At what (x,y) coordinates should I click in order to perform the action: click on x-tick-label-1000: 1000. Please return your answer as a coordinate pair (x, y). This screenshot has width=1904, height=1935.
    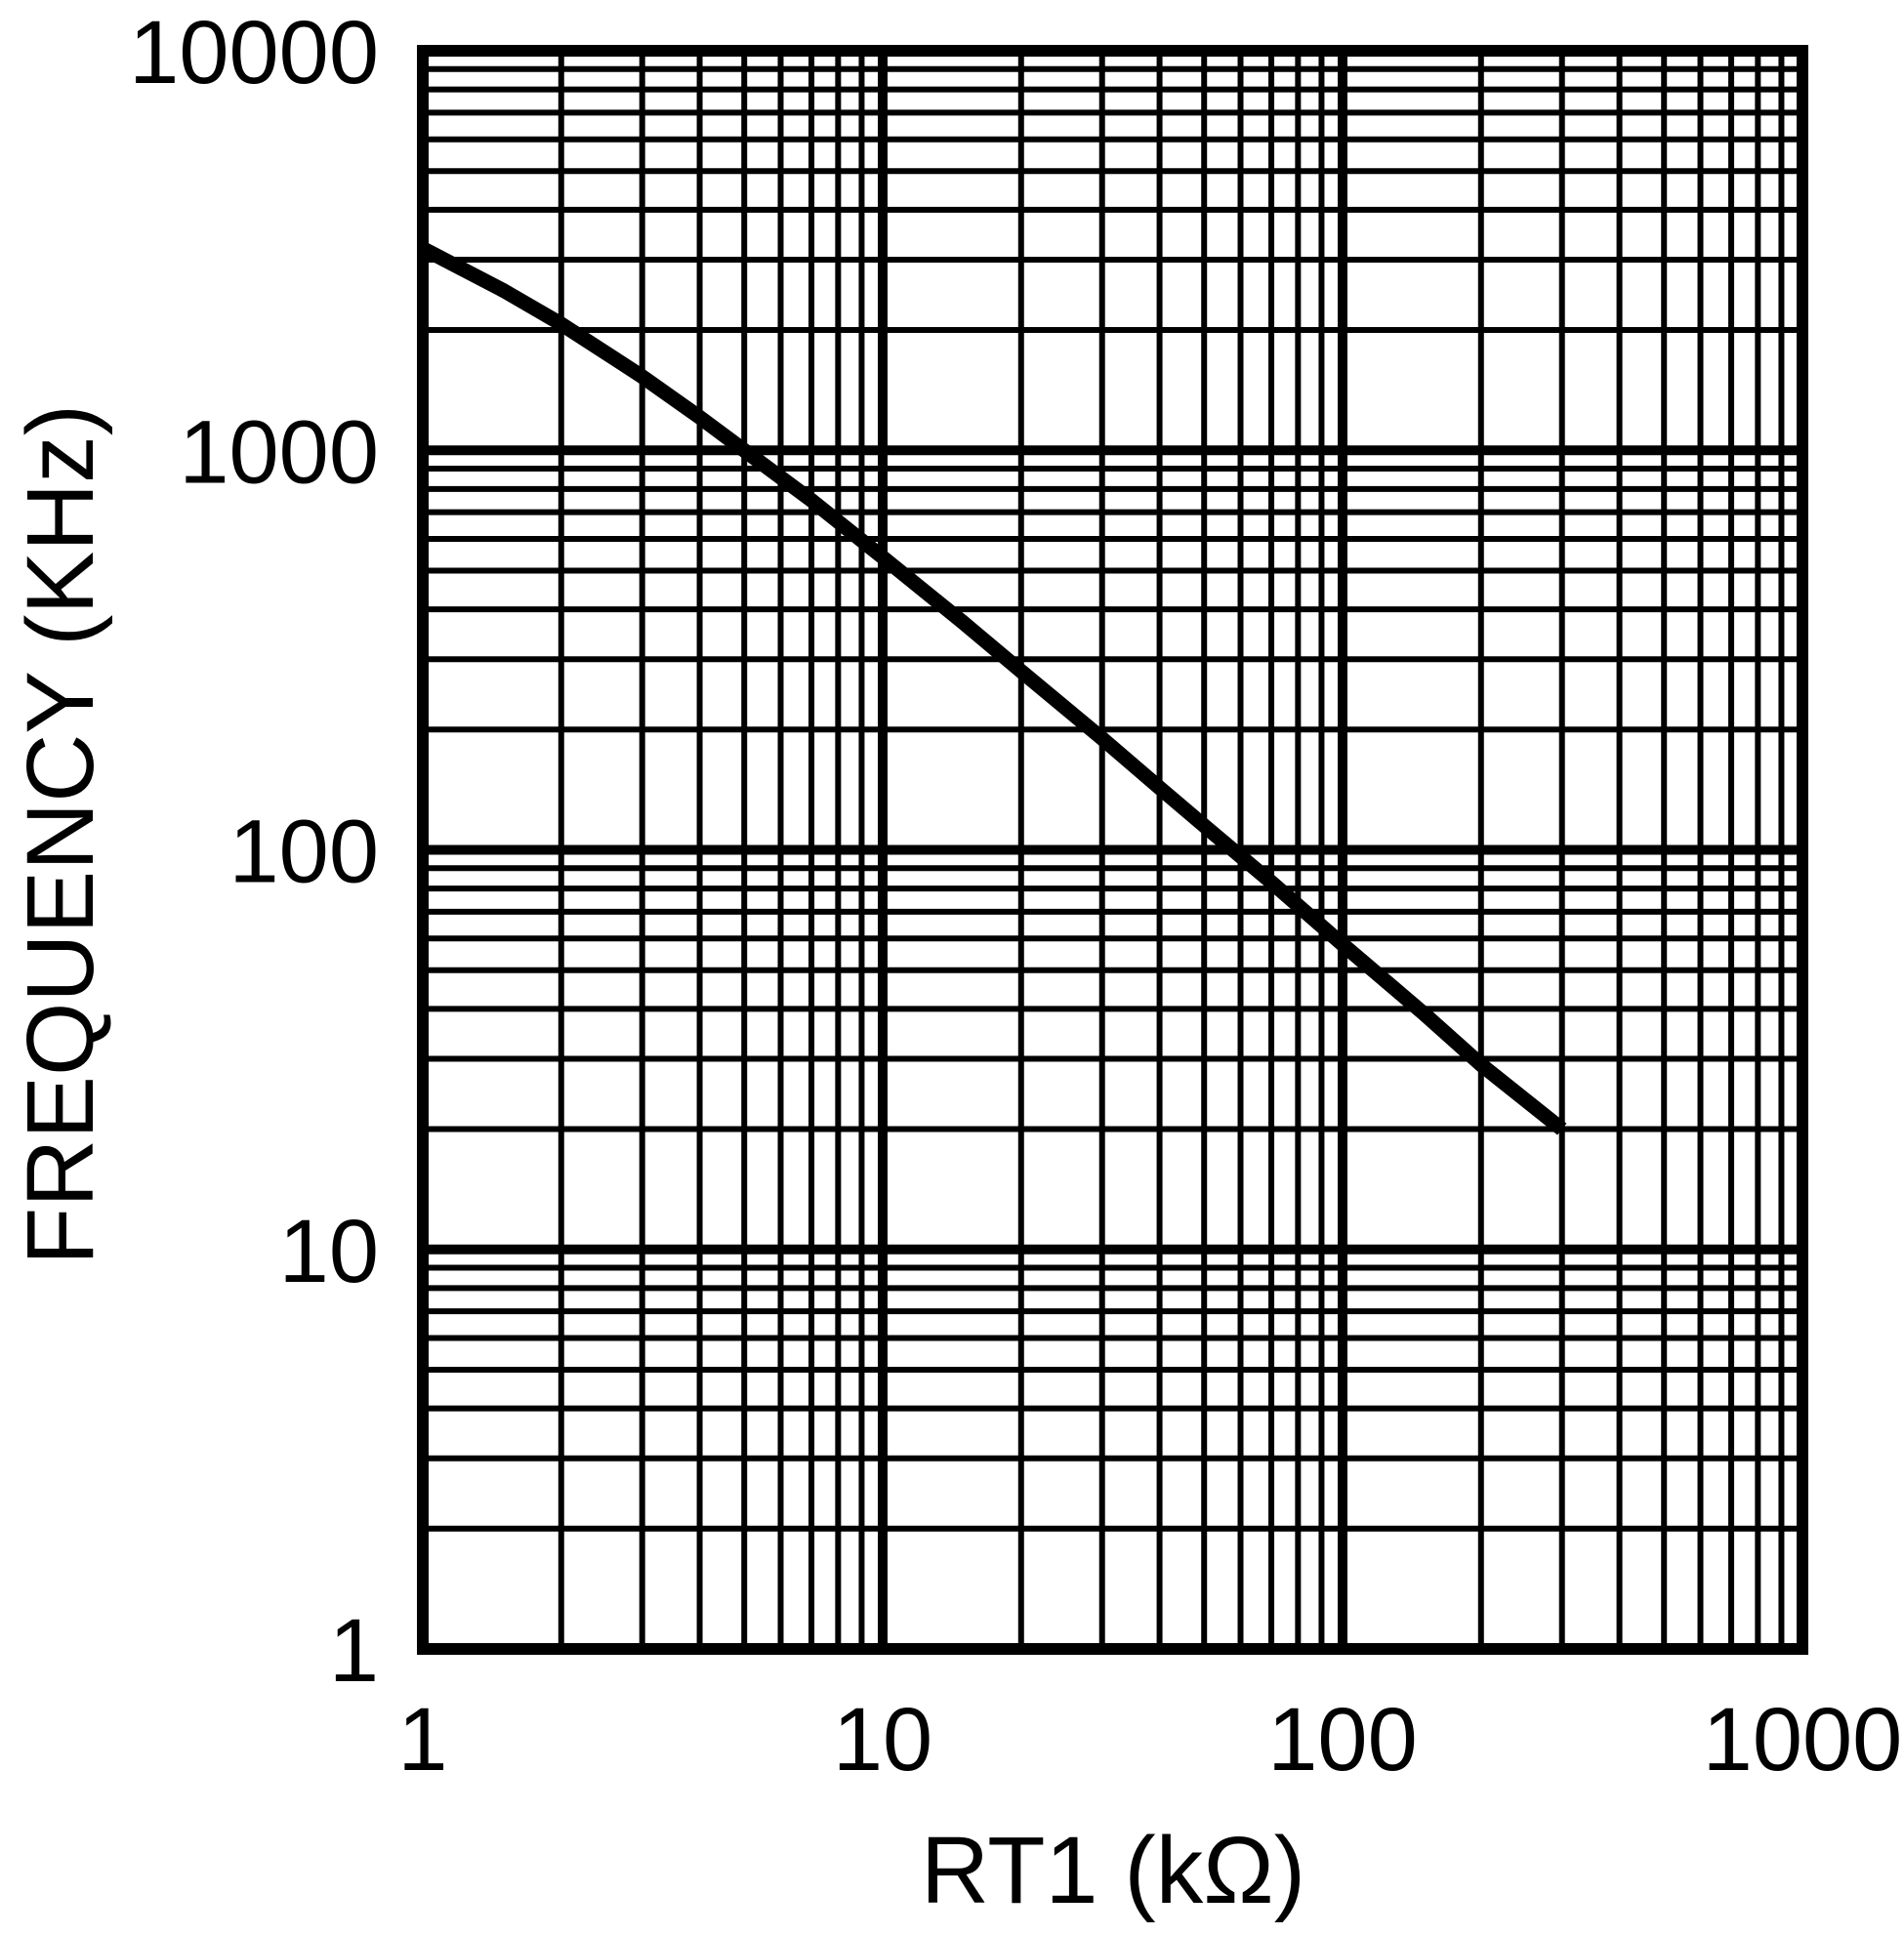
    Looking at the image, I should click on (1803, 1740).